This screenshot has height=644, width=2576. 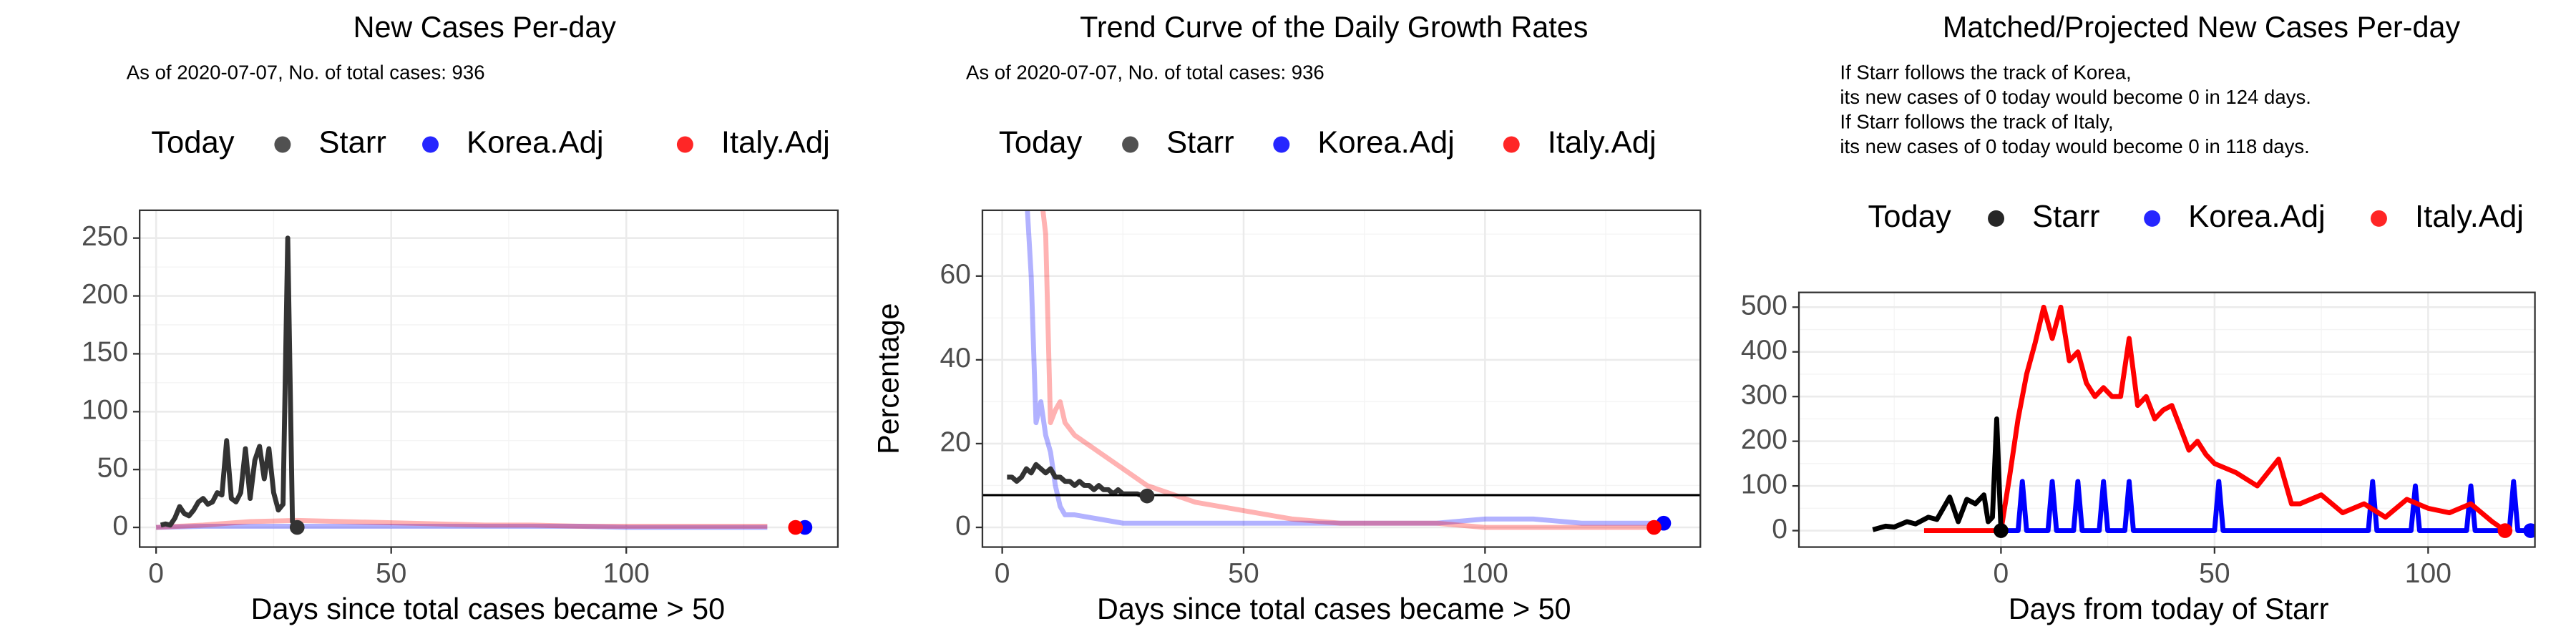 I want to click on y-tick-label: 60, so click(x=955, y=274).